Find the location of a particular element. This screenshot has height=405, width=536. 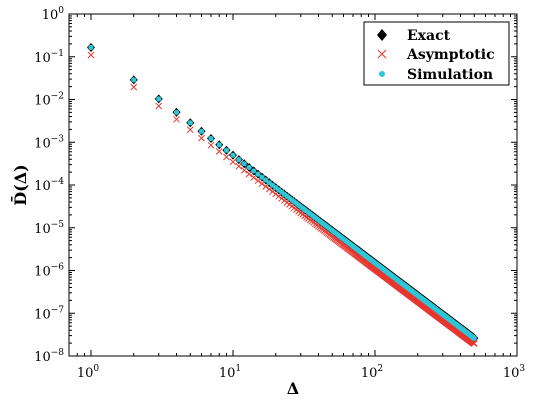

legend-label-exact: Exact is located at coordinates (429, 36).